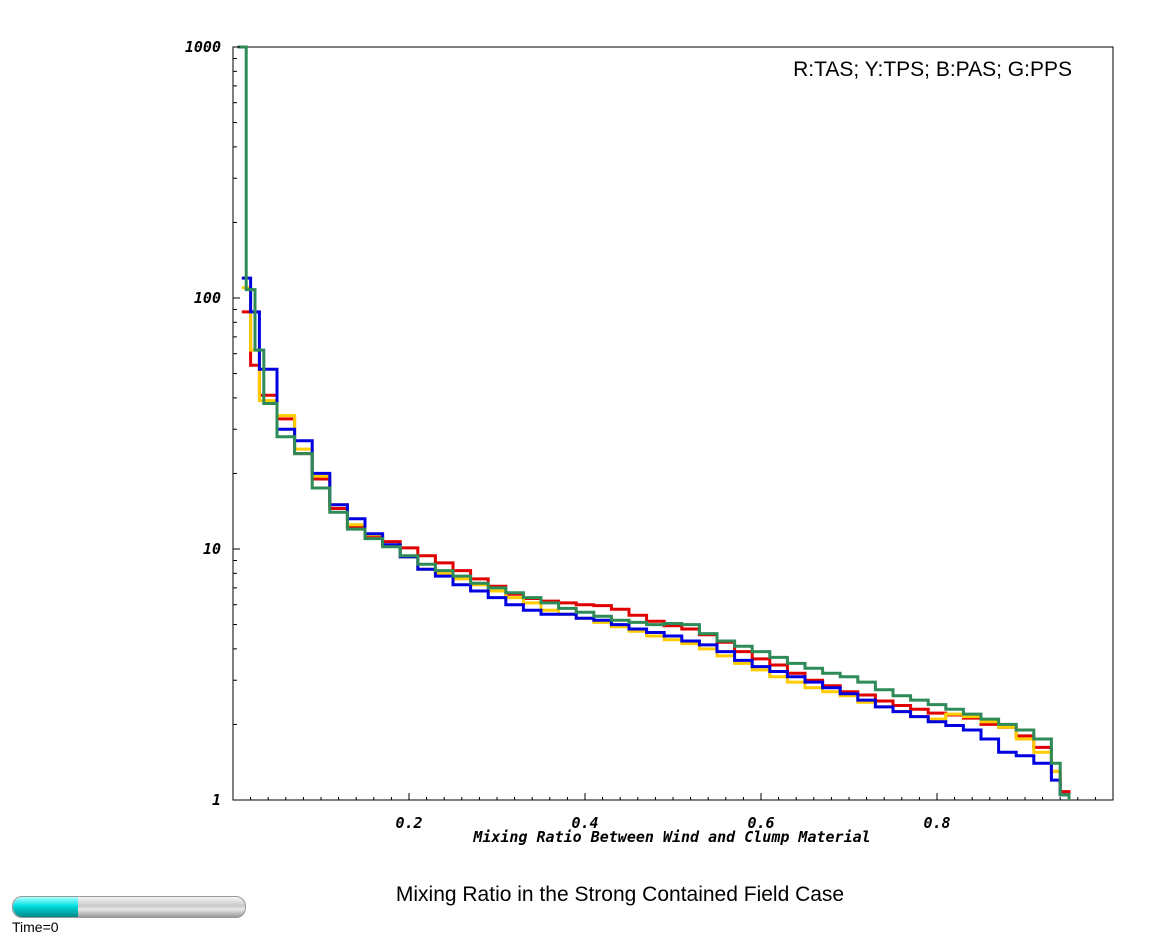  I want to click on x-tick-label: 0.8, so click(936, 823).